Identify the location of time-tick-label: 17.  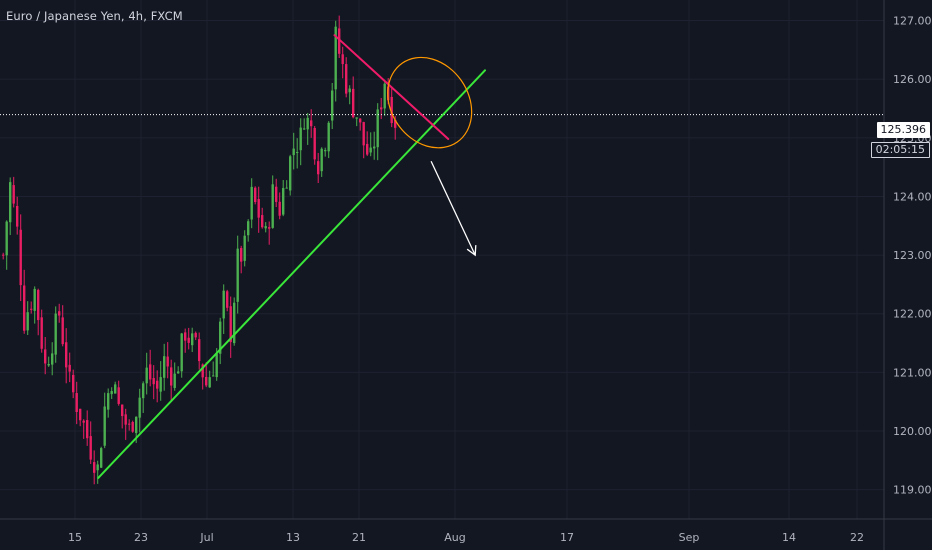
(567, 537).